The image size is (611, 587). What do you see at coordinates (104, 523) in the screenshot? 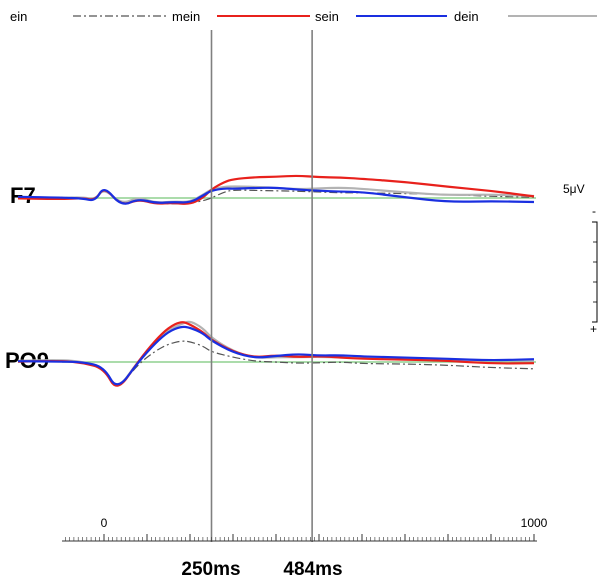
I see `x-tick-label-0: 0` at bounding box center [104, 523].